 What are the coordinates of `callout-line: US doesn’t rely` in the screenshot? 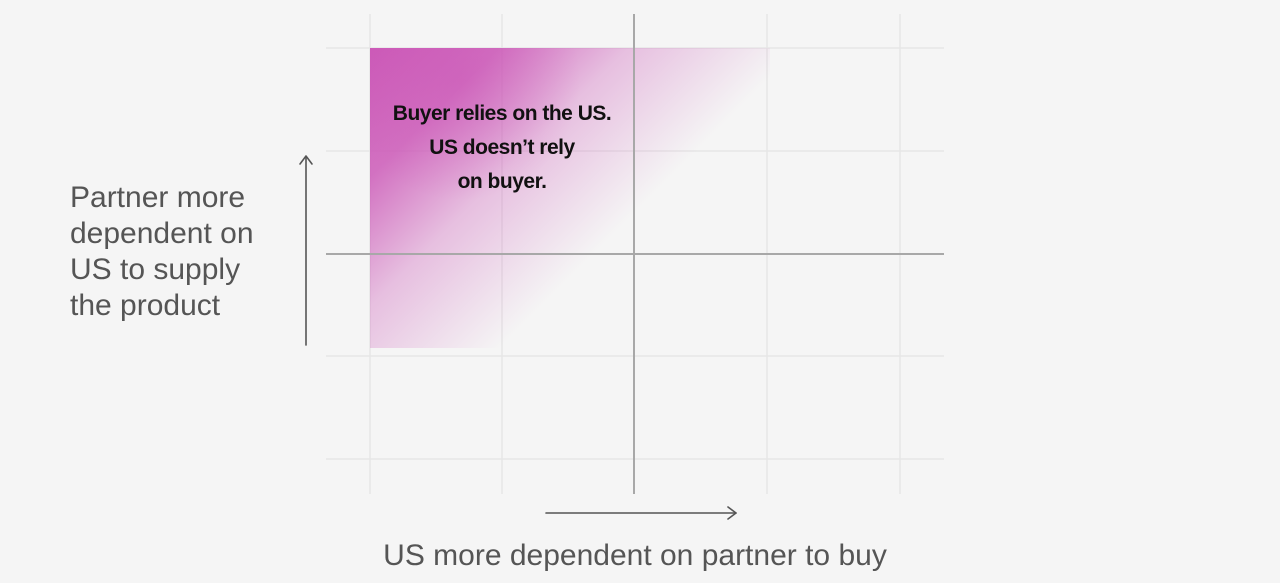 It's located at (502, 147).